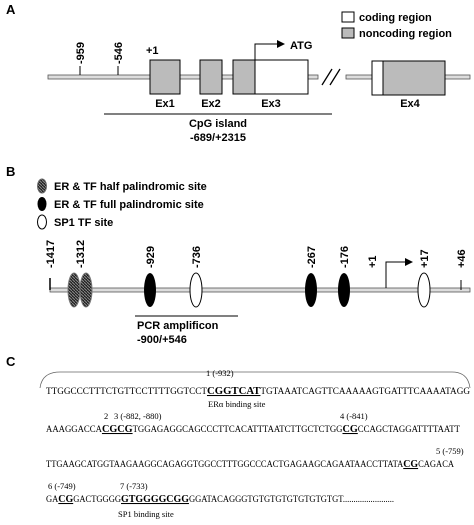  I want to click on site-label: -929, so click(151, 257).